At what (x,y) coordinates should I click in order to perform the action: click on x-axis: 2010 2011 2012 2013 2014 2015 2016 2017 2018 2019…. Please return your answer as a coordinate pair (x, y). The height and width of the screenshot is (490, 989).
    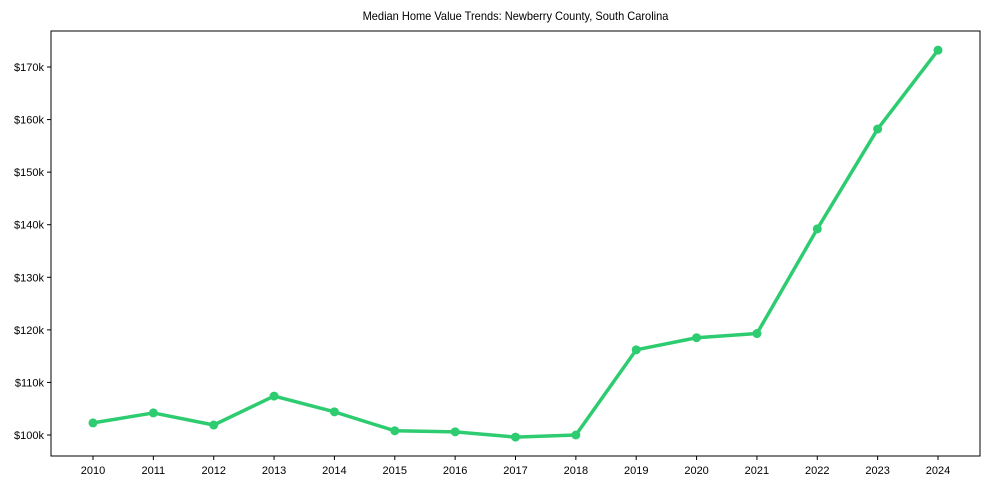
    Looking at the image, I should click on (515, 466).